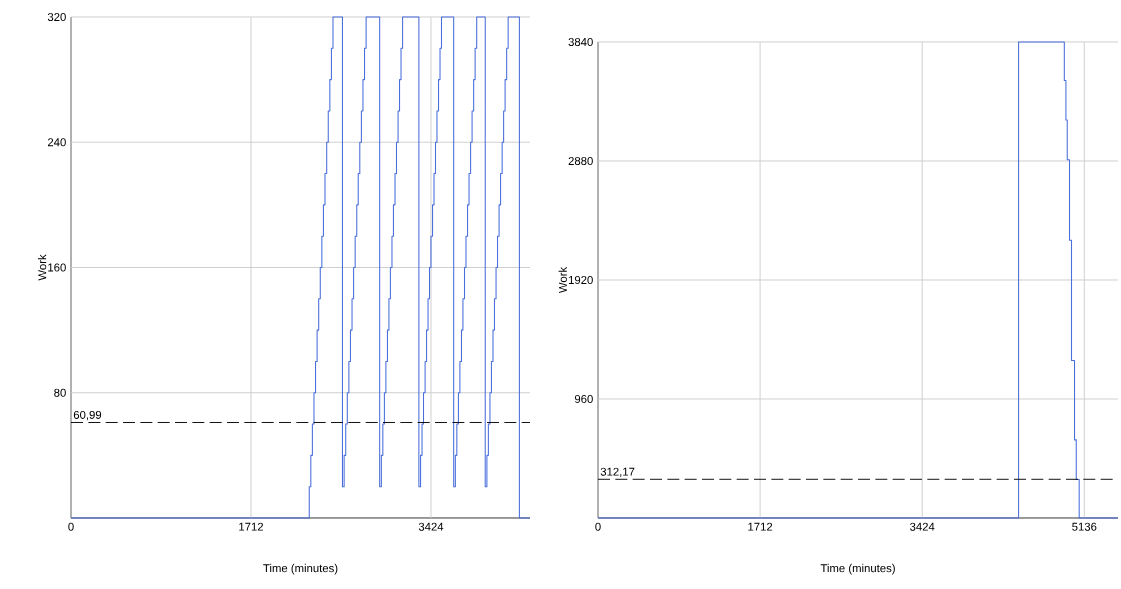 The width and height of the screenshot is (1121, 589). What do you see at coordinates (617, 472) in the screenshot?
I see `ref-line-label: 312,17` at bounding box center [617, 472].